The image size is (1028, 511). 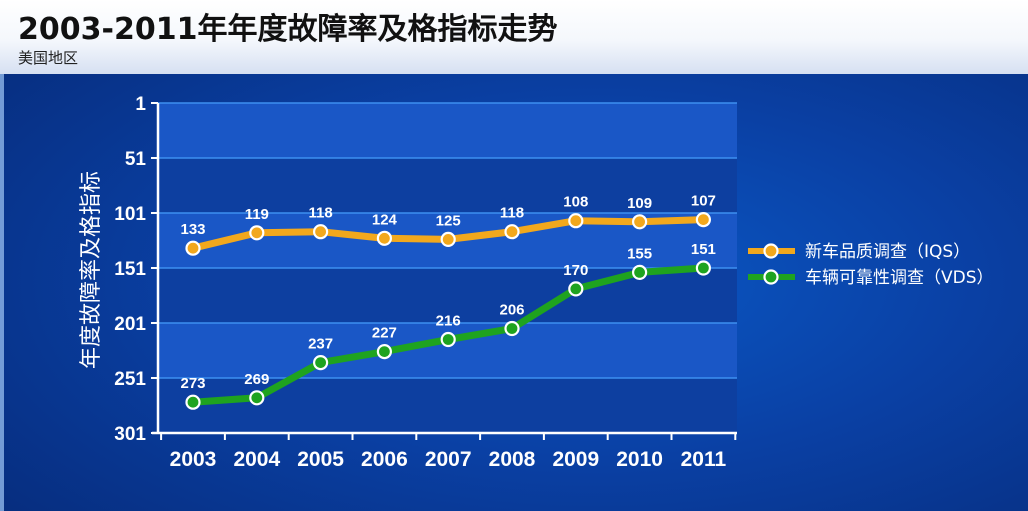 I want to click on left-accent-bar, so click(x=2, y=292).